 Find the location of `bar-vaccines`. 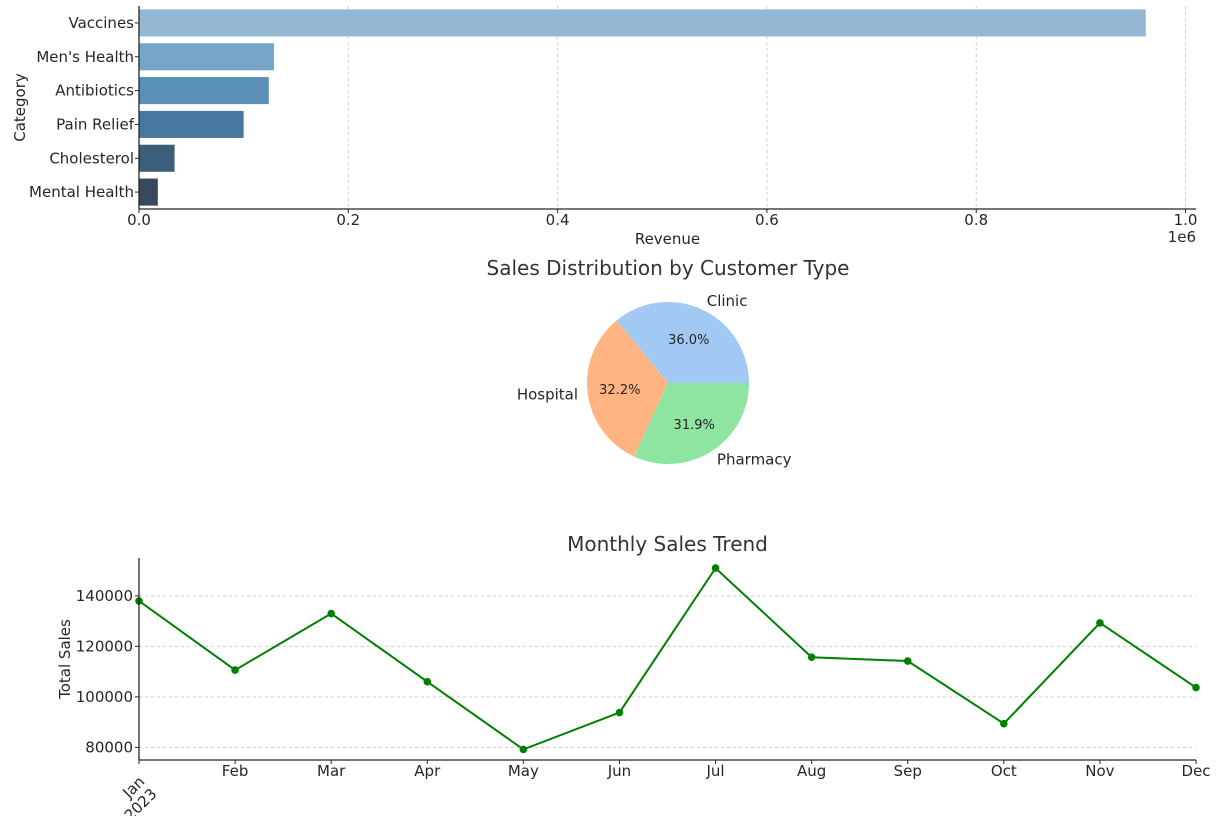

bar-vaccines is located at coordinates (642, 23).